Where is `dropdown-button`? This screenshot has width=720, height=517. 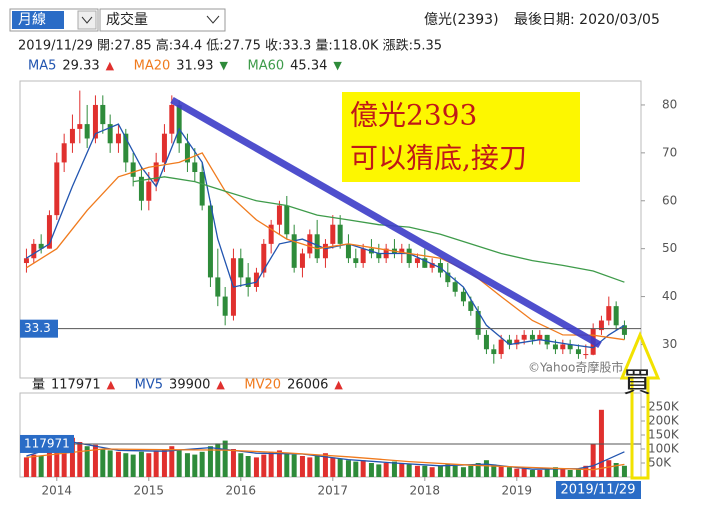 dropdown-button is located at coordinates (87, 20).